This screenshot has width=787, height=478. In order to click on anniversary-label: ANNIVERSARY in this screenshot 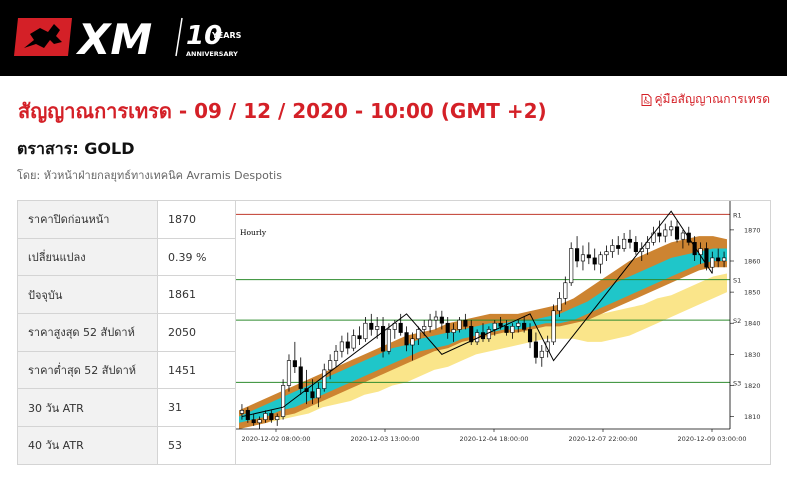, I will do `click(212, 54)`.